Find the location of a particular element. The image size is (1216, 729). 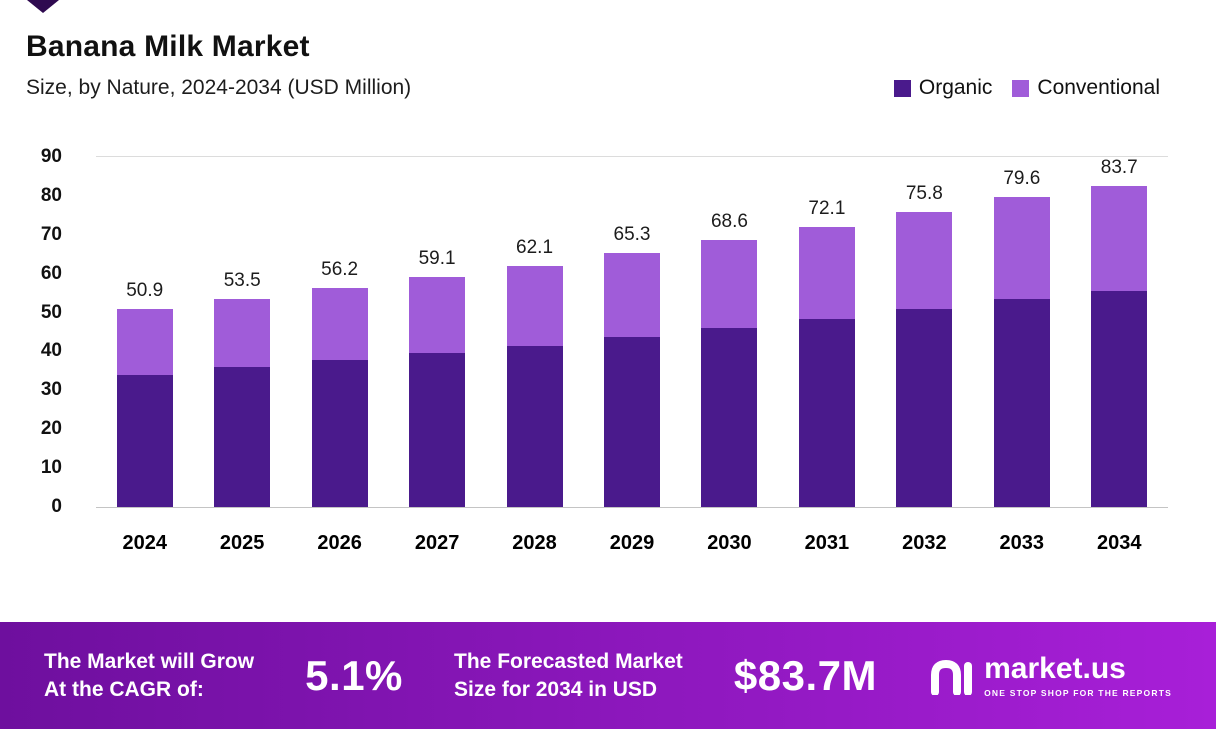

cagr-value: 5.1% is located at coordinates (354, 675).